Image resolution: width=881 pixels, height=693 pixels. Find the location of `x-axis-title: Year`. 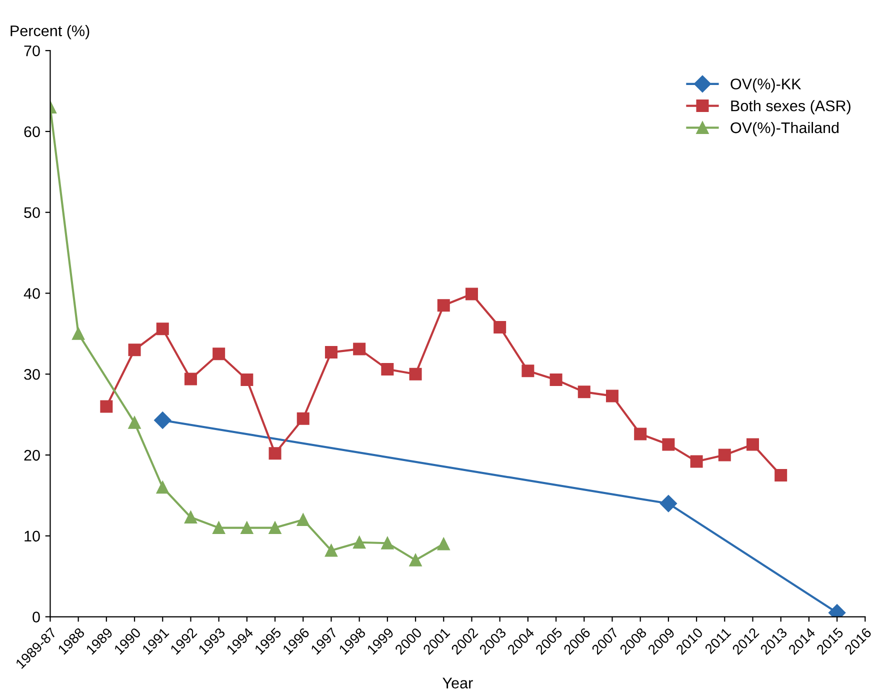

x-axis-title: Year is located at coordinates (457, 683).